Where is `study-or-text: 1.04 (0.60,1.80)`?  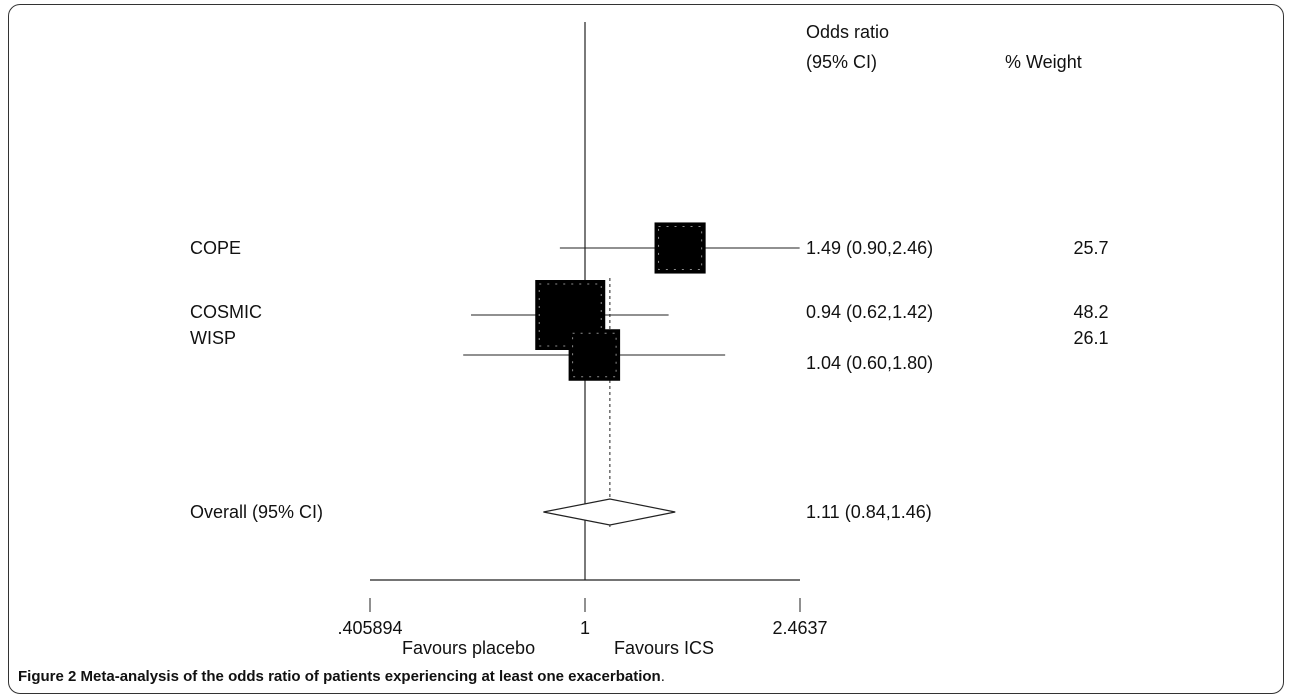
study-or-text: 1.04 (0.60,1.80) is located at coordinates (869, 363).